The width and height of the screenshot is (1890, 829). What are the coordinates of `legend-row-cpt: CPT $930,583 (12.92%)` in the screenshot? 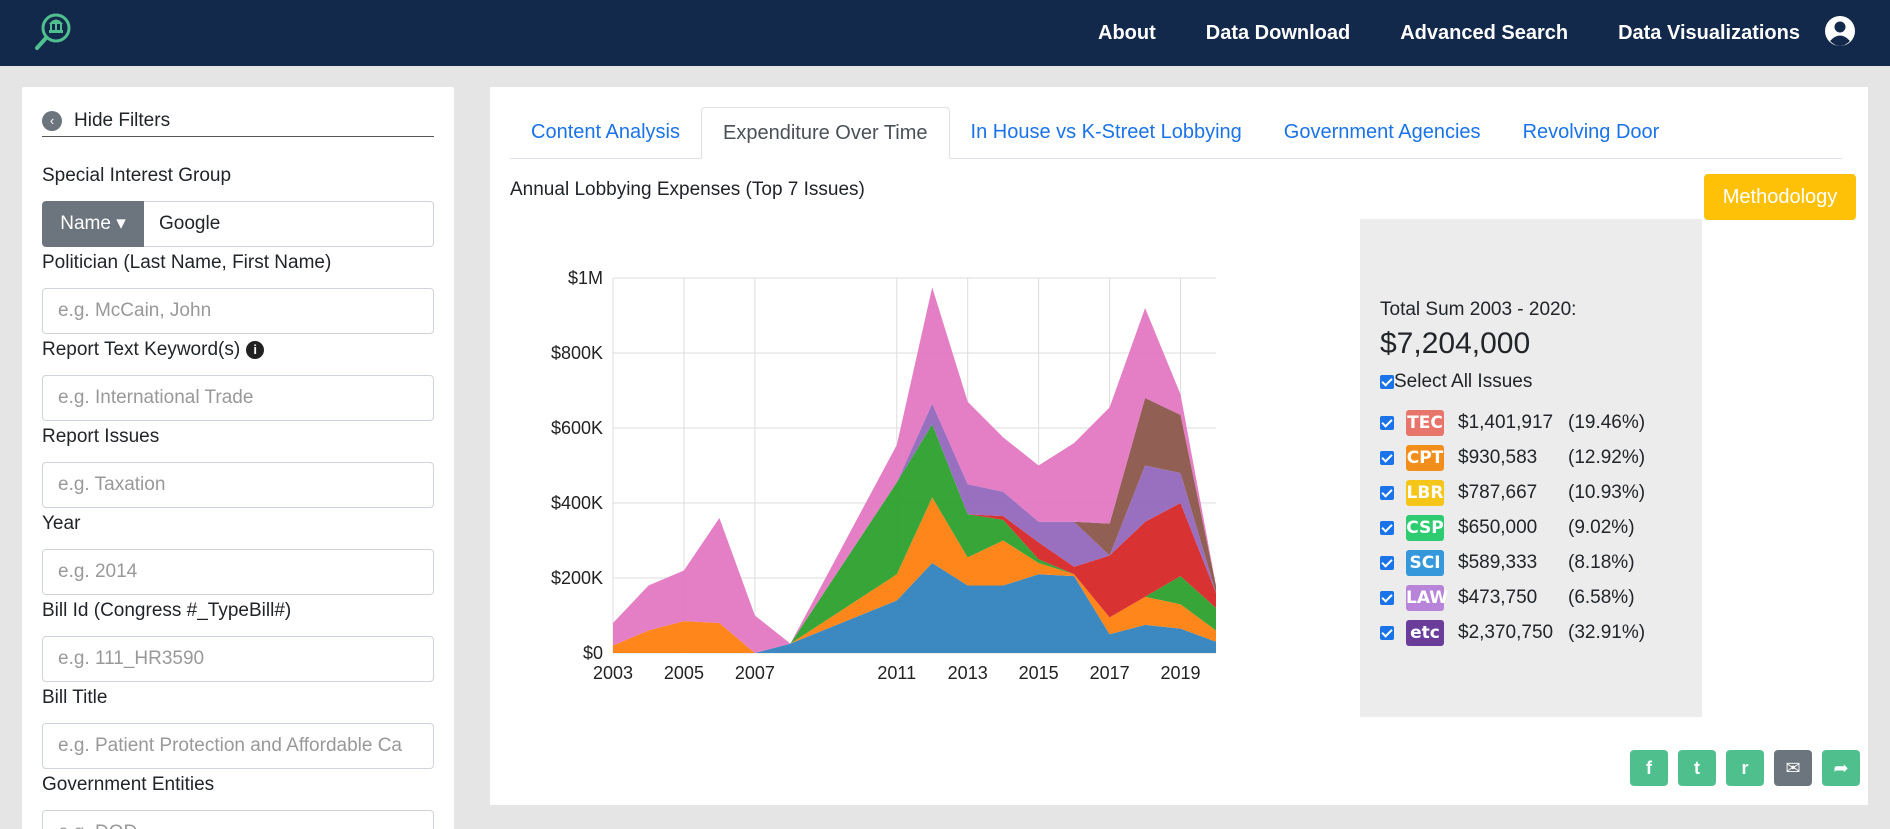 It's located at (1512, 457).